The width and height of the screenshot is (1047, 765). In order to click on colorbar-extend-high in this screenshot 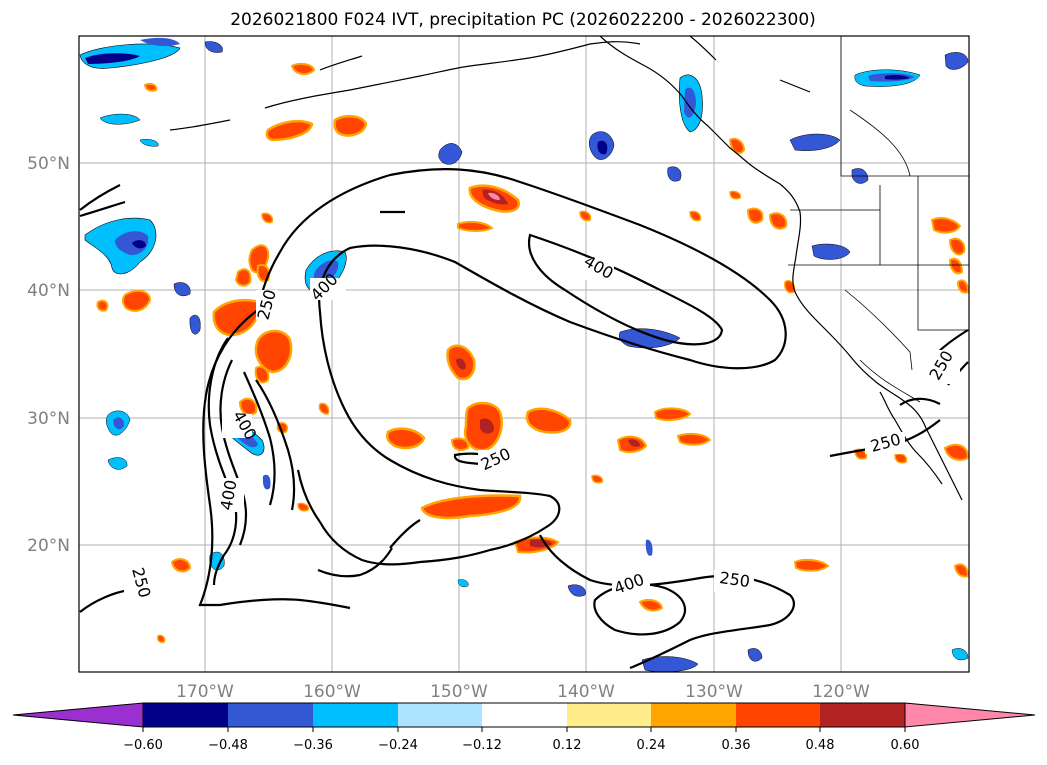, I will do `click(970, 715)`.